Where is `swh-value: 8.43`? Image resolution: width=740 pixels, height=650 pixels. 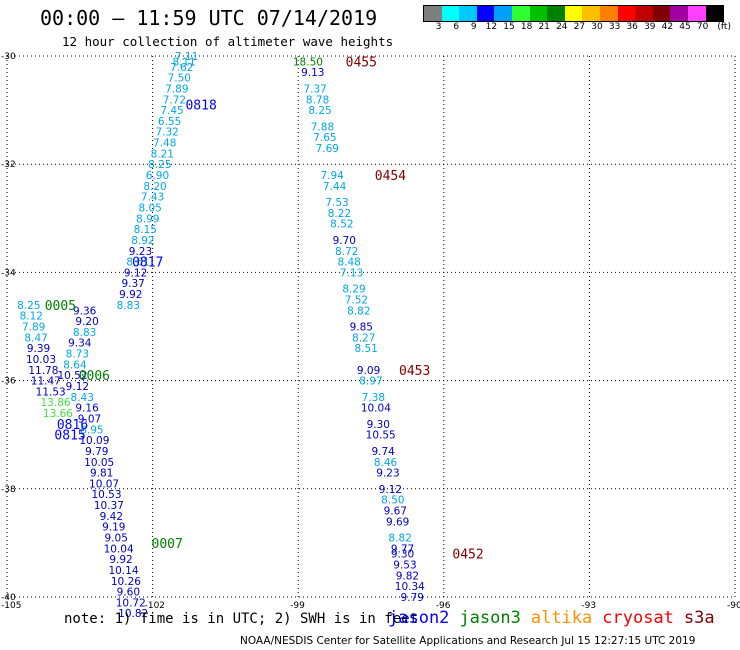 swh-value: 8.43 is located at coordinates (82, 398).